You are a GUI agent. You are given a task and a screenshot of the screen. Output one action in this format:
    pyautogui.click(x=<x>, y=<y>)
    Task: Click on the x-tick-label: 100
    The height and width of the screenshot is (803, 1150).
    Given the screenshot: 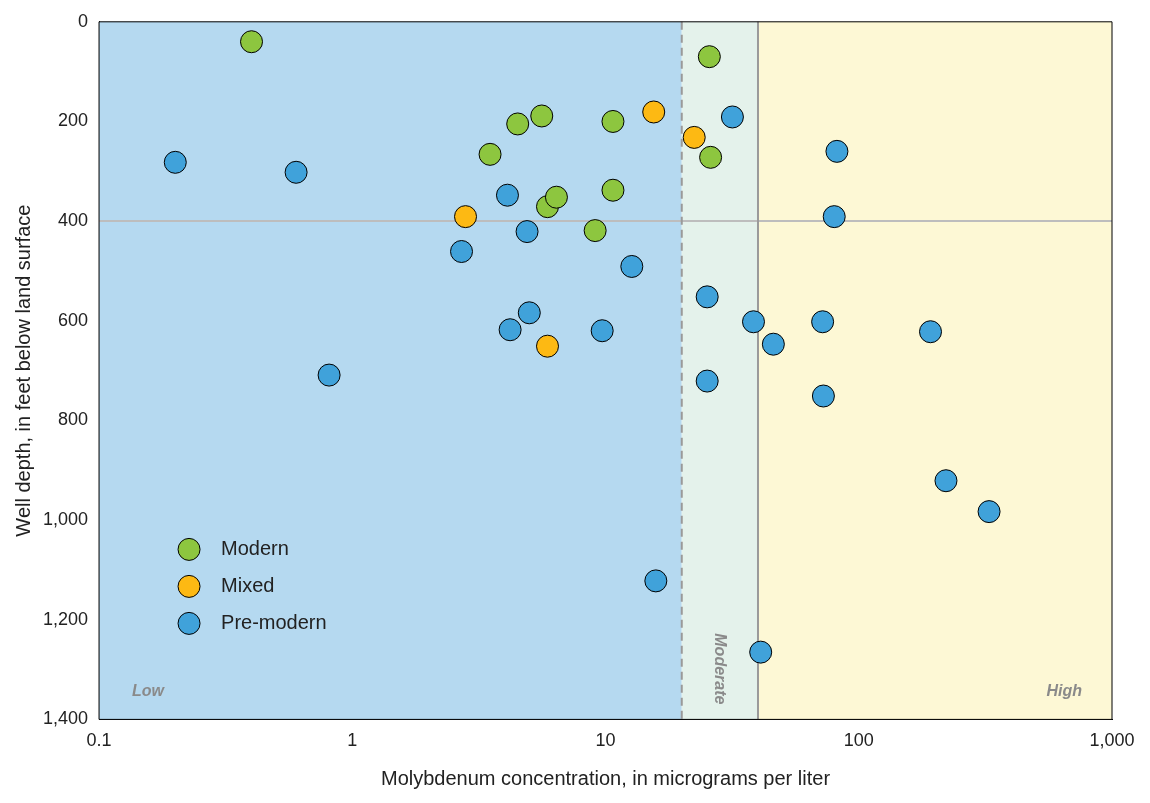 What is the action you would take?
    pyautogui.click(x=858, y=740)
    